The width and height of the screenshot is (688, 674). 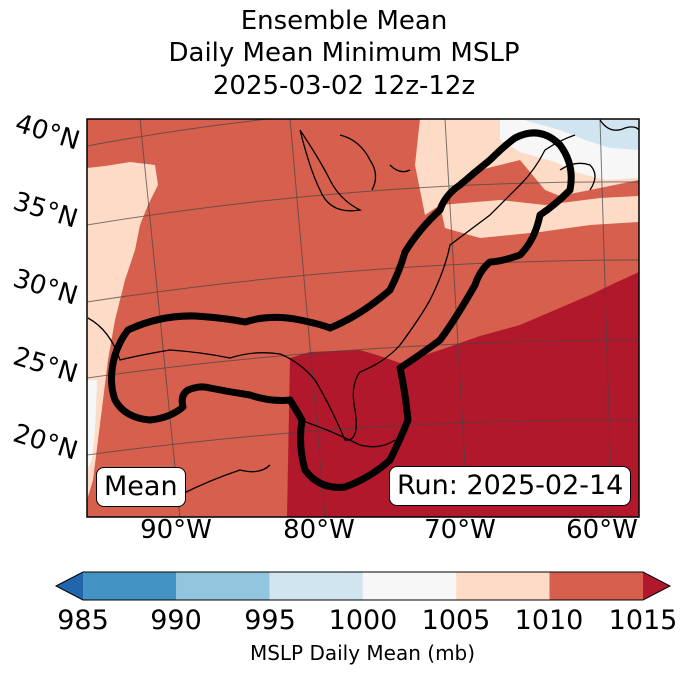 What do you see at coordinates (122, 331) in the screenshot?
I see `mslp-1005-1010-west` at bounding box center [122, 331].